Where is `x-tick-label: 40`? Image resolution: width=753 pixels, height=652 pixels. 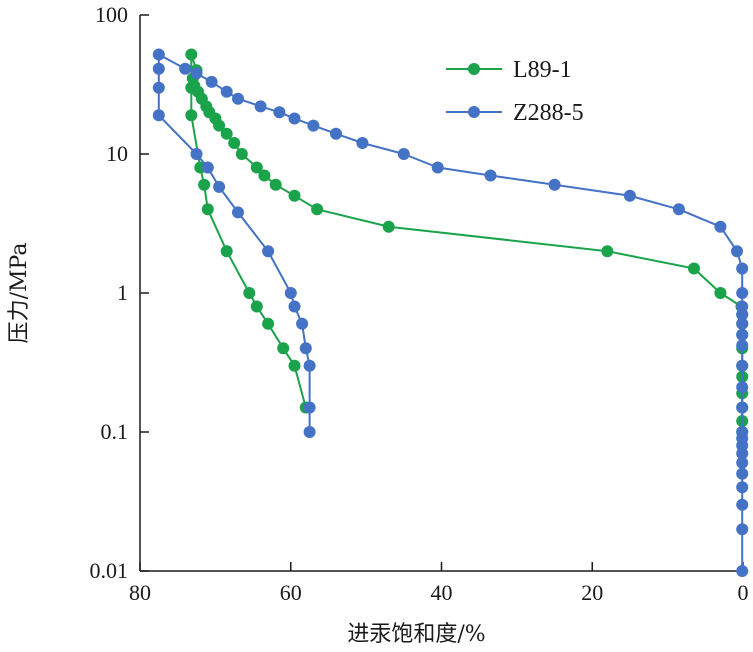 x-tick-label: 40 is located at coordinates (442, 592).